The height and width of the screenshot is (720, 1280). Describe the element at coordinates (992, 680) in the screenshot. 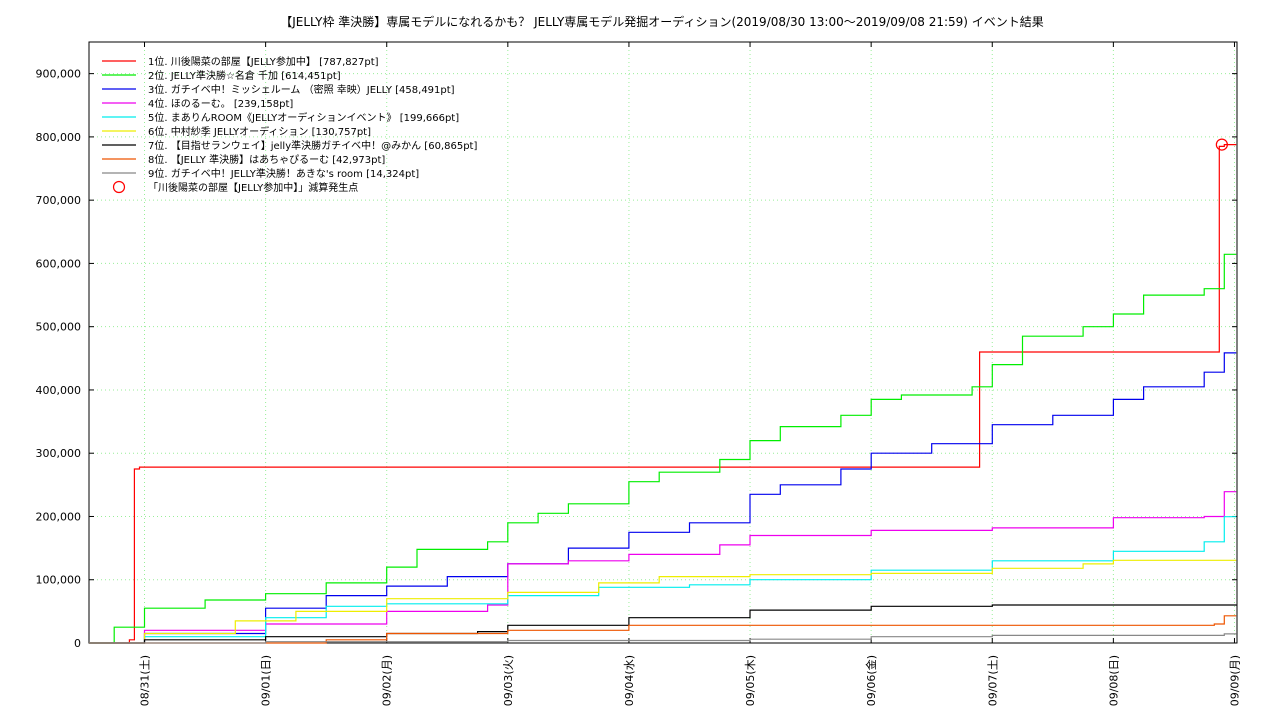

I see `x-tick-label: 09/07(土)` at that location.